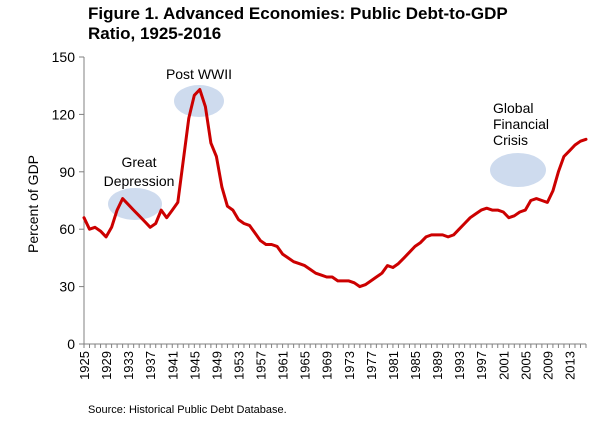  Describe the element at coordinates (194, 365) in the screenshot. I see `x-tick-label: 1945` at that location.